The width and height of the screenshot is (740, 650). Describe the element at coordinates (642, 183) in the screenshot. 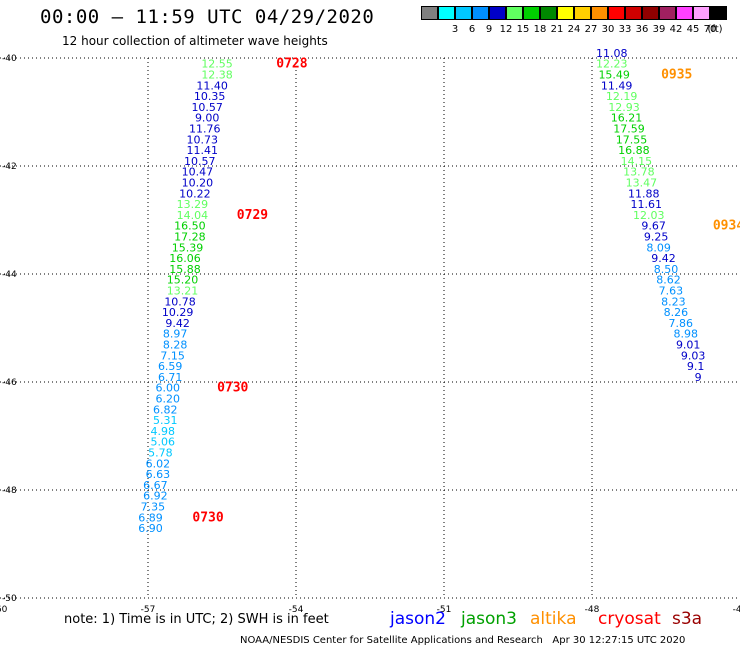

I see `wave-height-label: 13.47` at that location.